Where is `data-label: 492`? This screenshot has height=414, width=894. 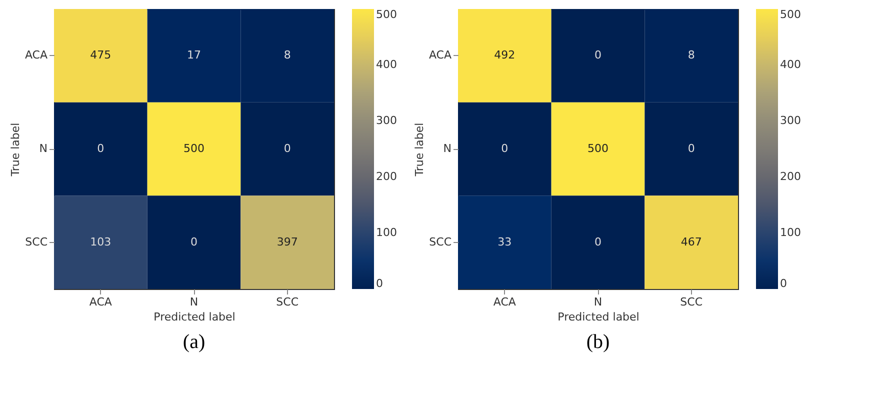
data-label: 492 is located at coordinates (505, 55).